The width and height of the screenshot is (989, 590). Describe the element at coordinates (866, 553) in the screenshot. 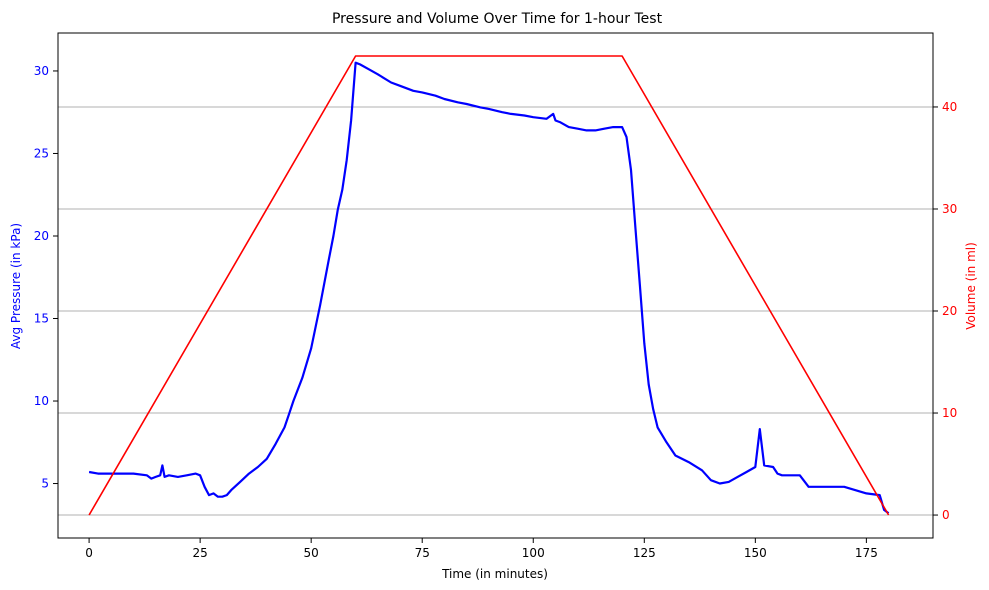

I see `x-tick-label: 175` at that location.